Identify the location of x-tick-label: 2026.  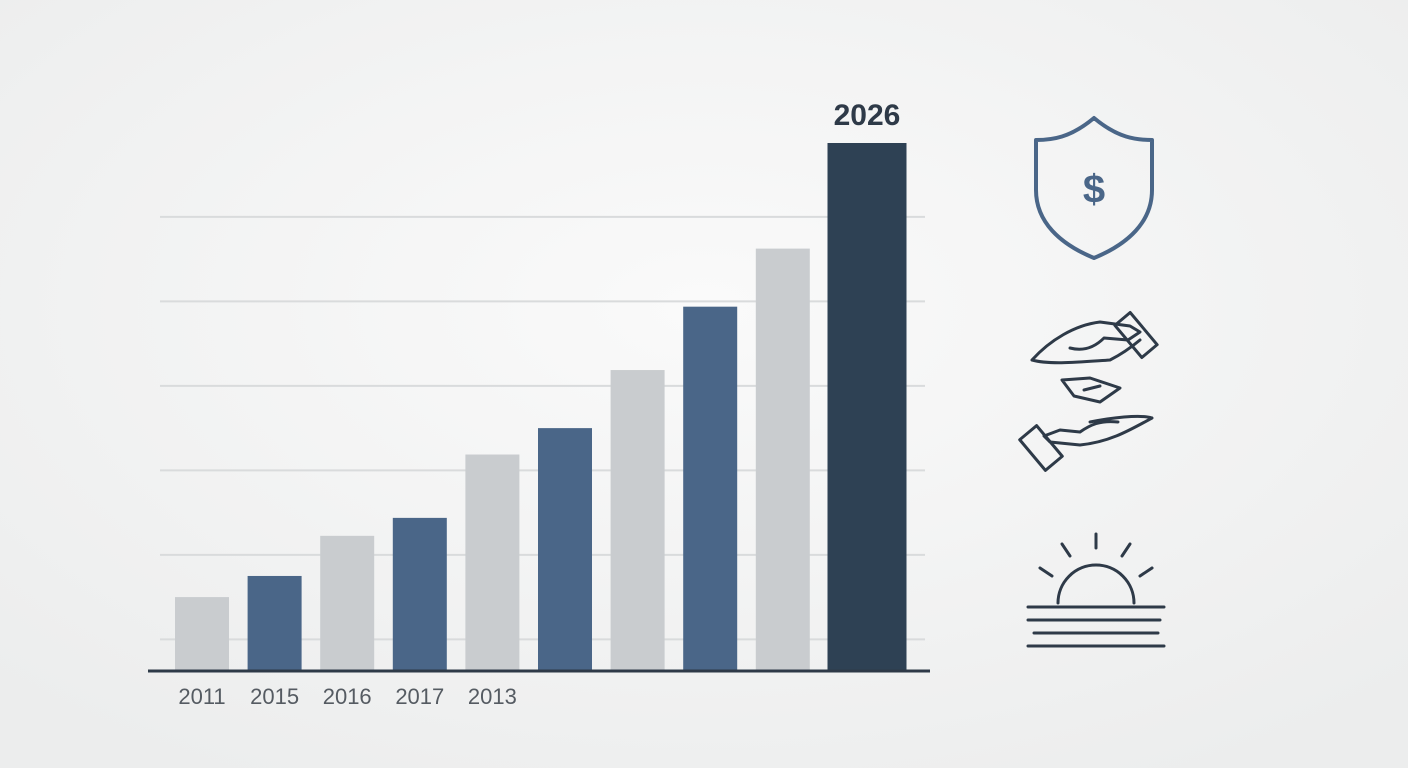
(867, 115).